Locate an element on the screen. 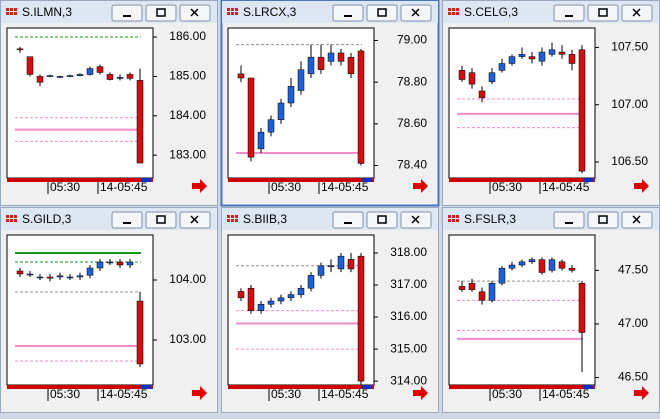  y-tick-label: 314.00 is located at coordinates (408, 380).